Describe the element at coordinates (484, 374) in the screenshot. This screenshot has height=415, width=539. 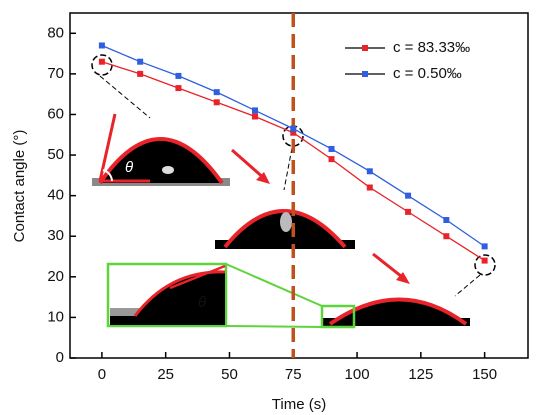
I see `x-tick-label: 150` at that location.